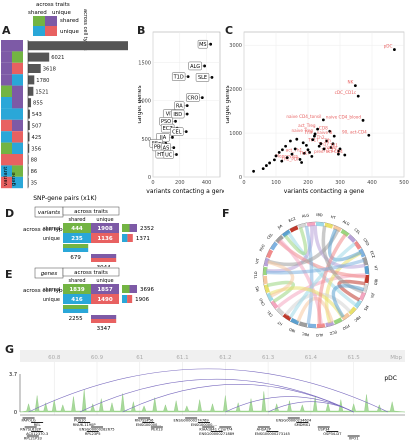  Describe the element at coordinates (388, 46) in the screenshot. I see `point-label: pDC` at that location.